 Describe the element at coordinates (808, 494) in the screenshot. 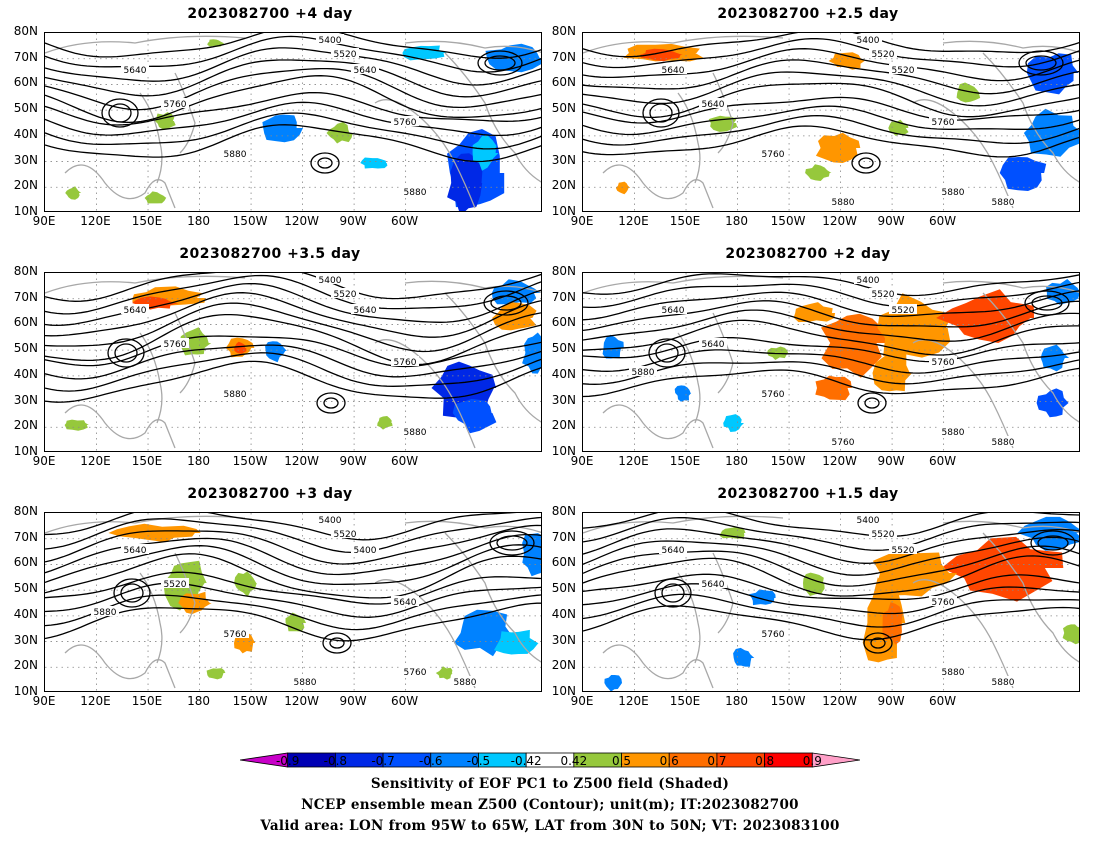

I see `panel-title: 2023082700 +1.5 day` at that location.